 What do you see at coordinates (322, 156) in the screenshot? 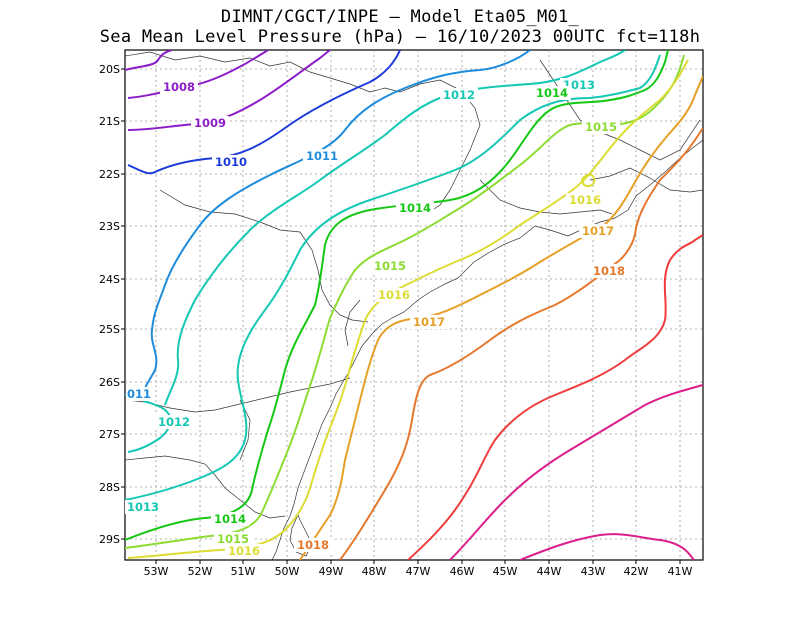
I see `isobar-label: 1011` at bounding box center [322, 156].